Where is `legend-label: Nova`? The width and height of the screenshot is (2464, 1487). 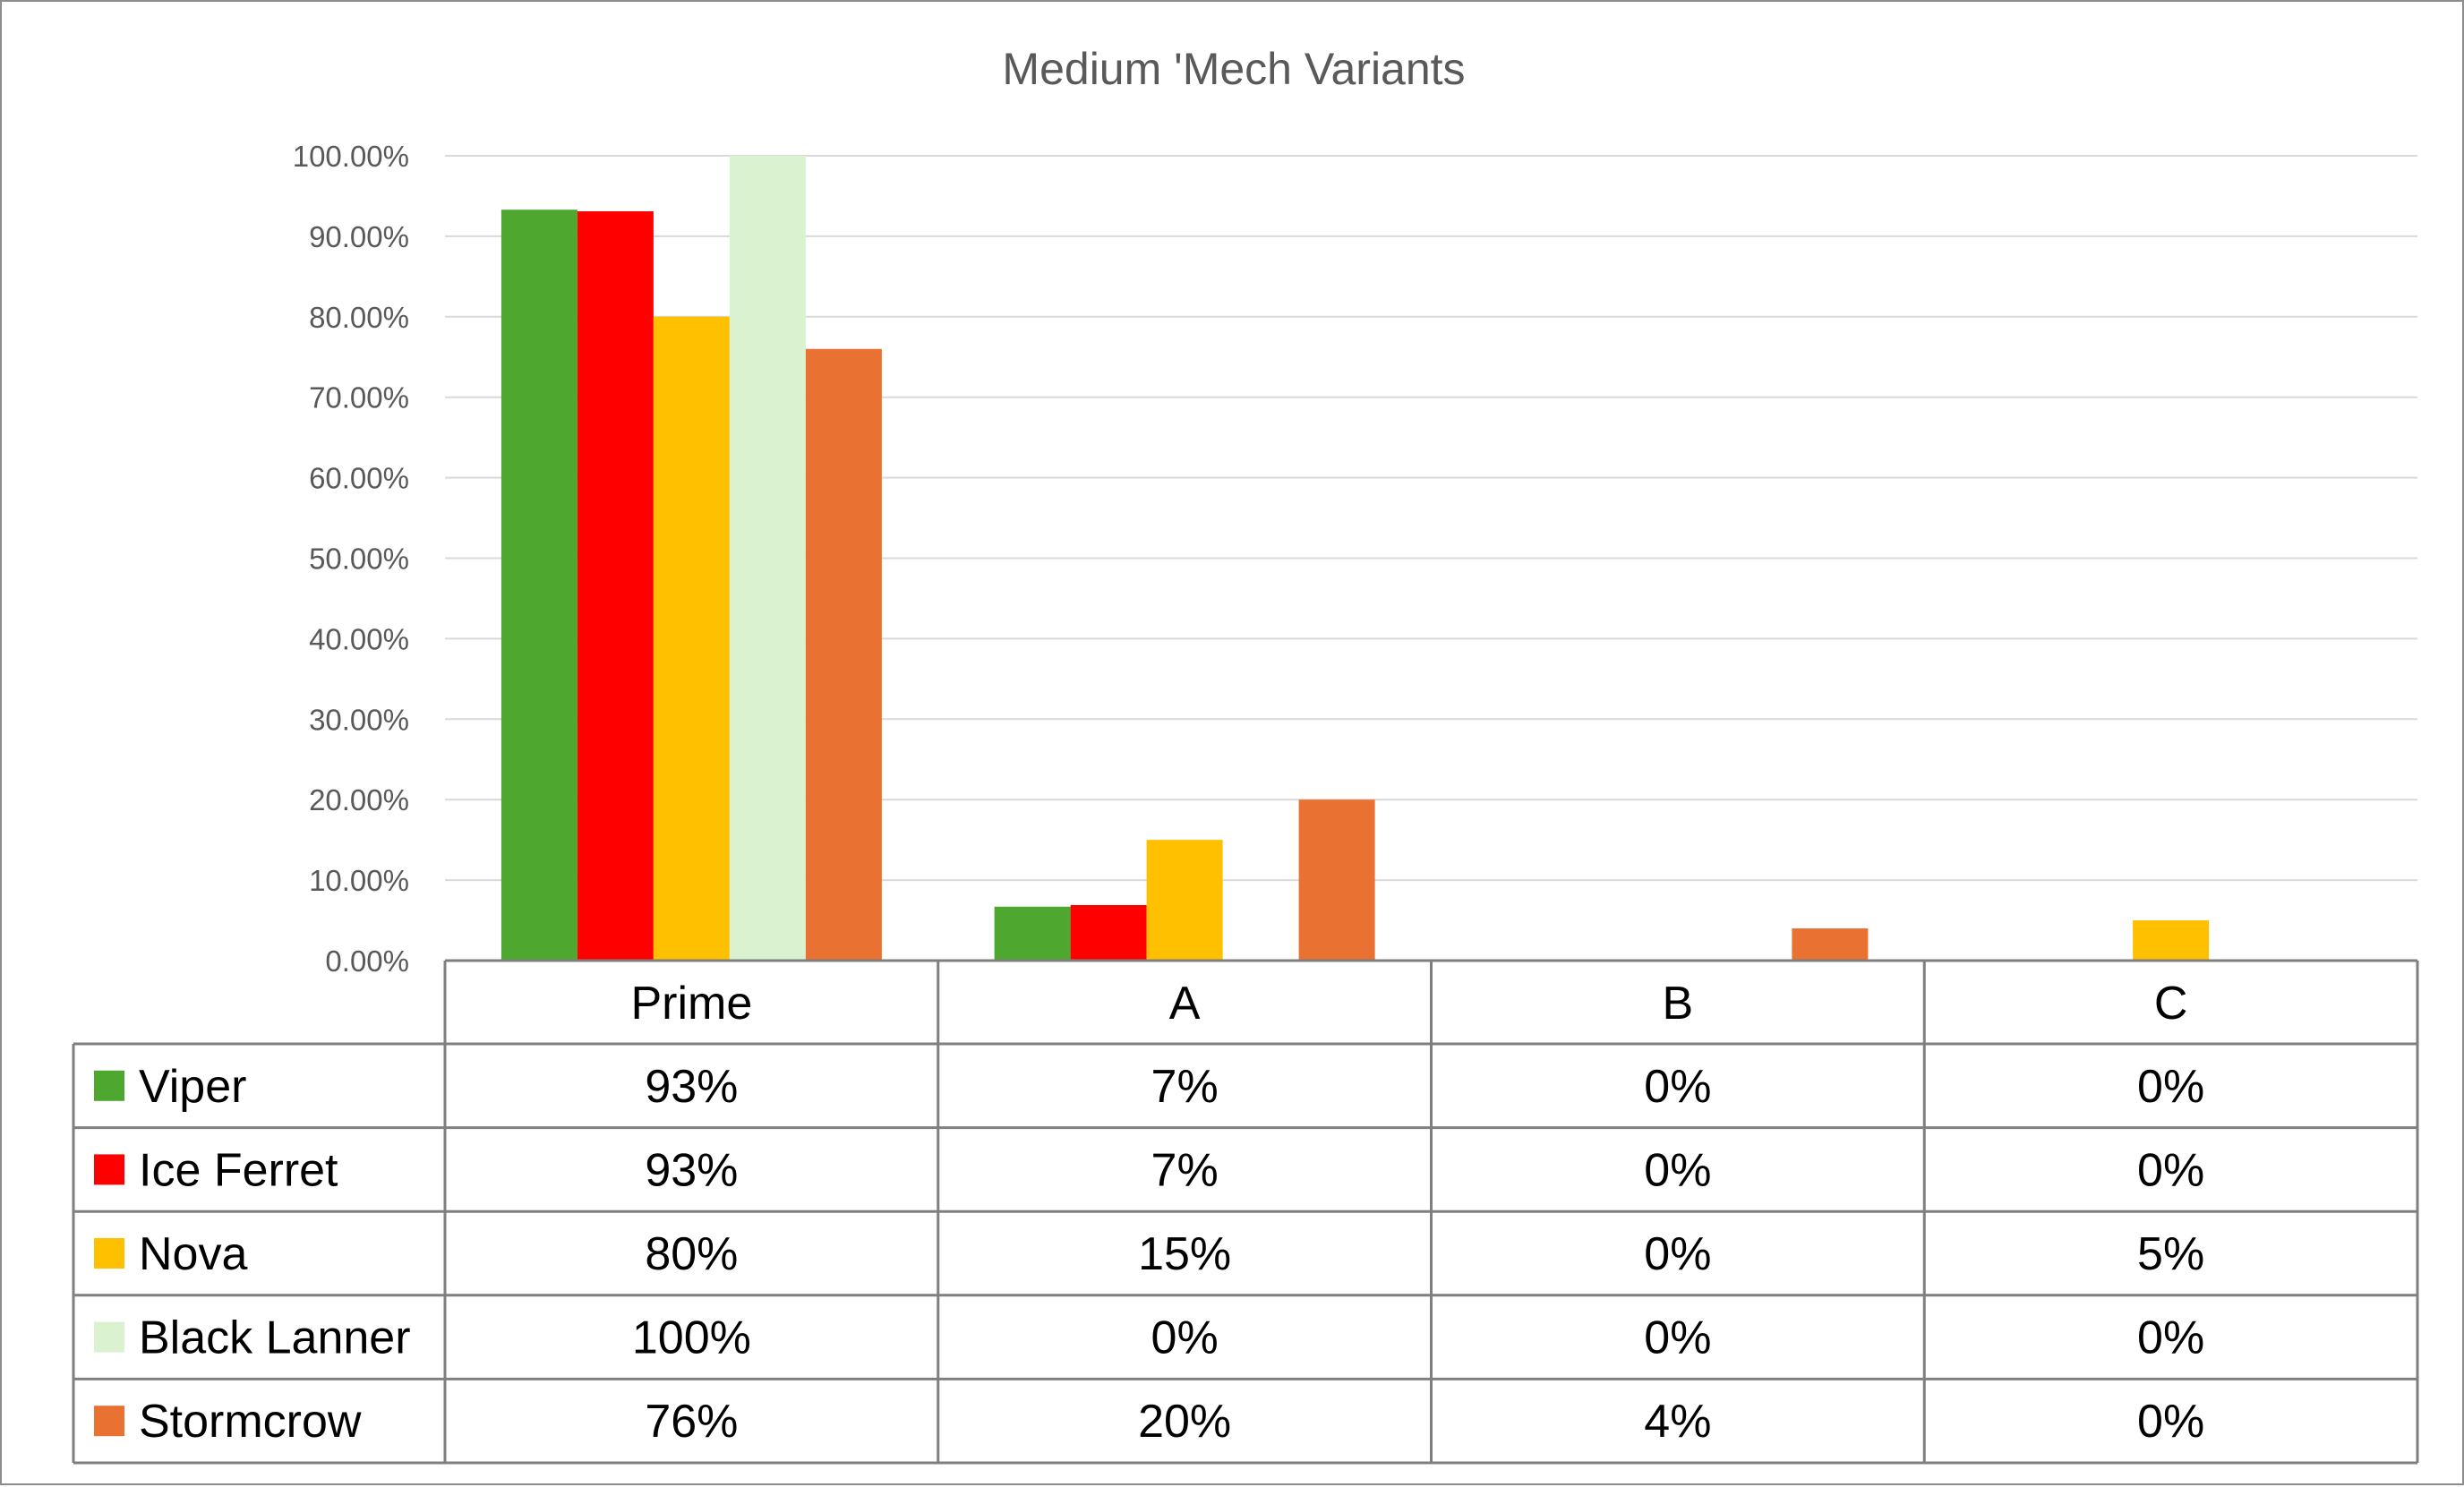 legend-label: Nova is located at coordinates (193, 1254).